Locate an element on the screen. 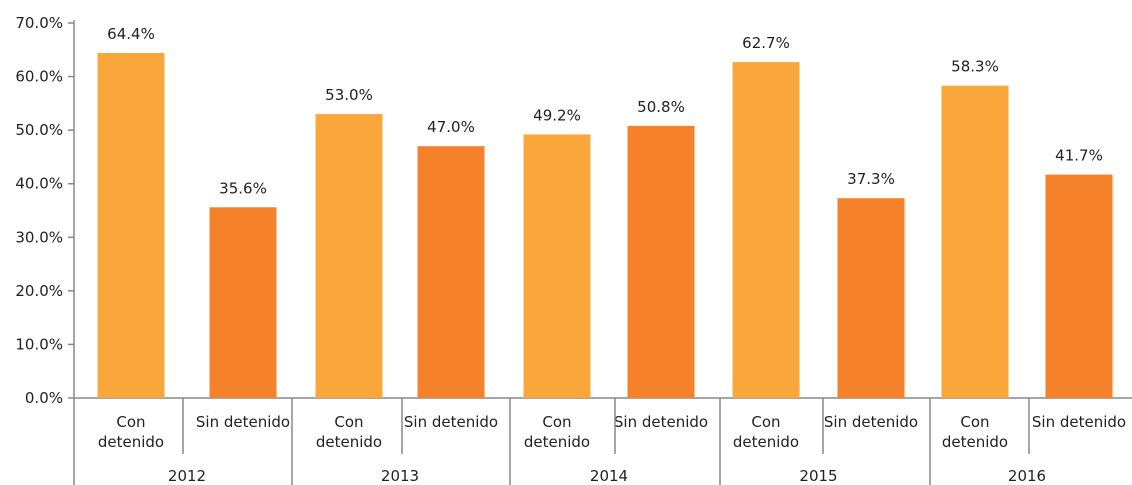 This screenshot has width=1132, height=485. year-label-2016: 2016 is located at coordinates (1027, 476).